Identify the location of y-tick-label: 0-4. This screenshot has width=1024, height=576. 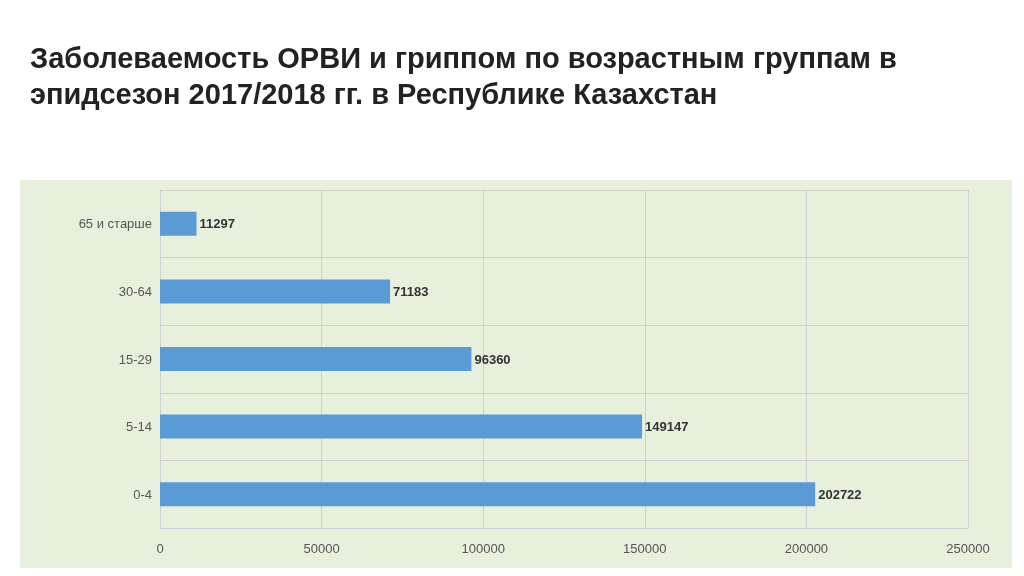
(142, 494).